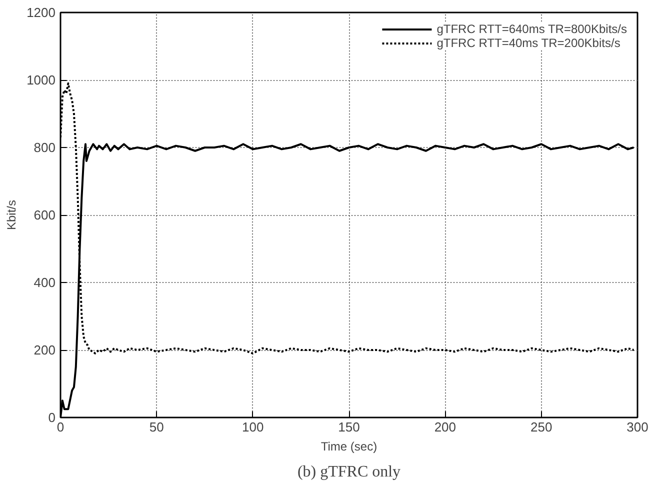  I want to click on y-tick-label: 1000, so click(41, 80).